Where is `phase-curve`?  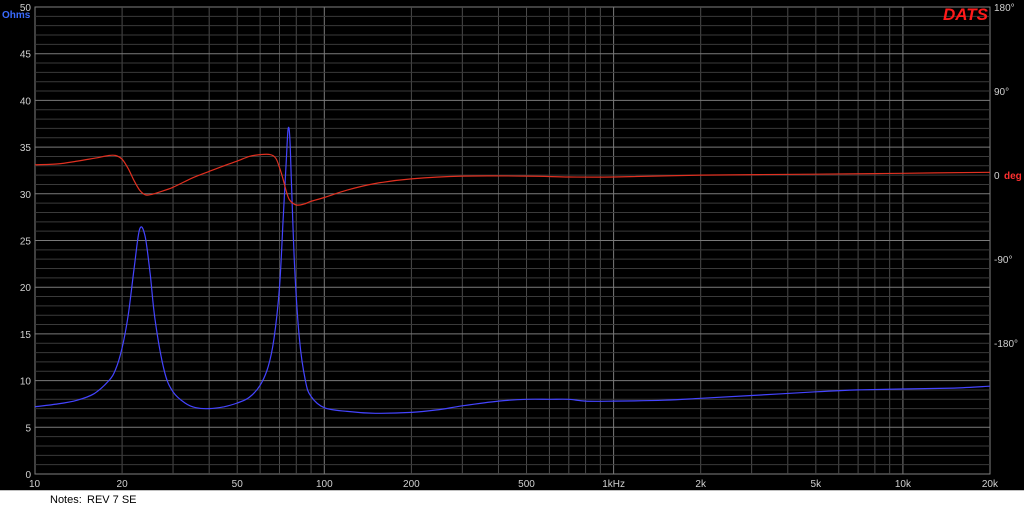 phase-curve is located at coordinates (512, 179).